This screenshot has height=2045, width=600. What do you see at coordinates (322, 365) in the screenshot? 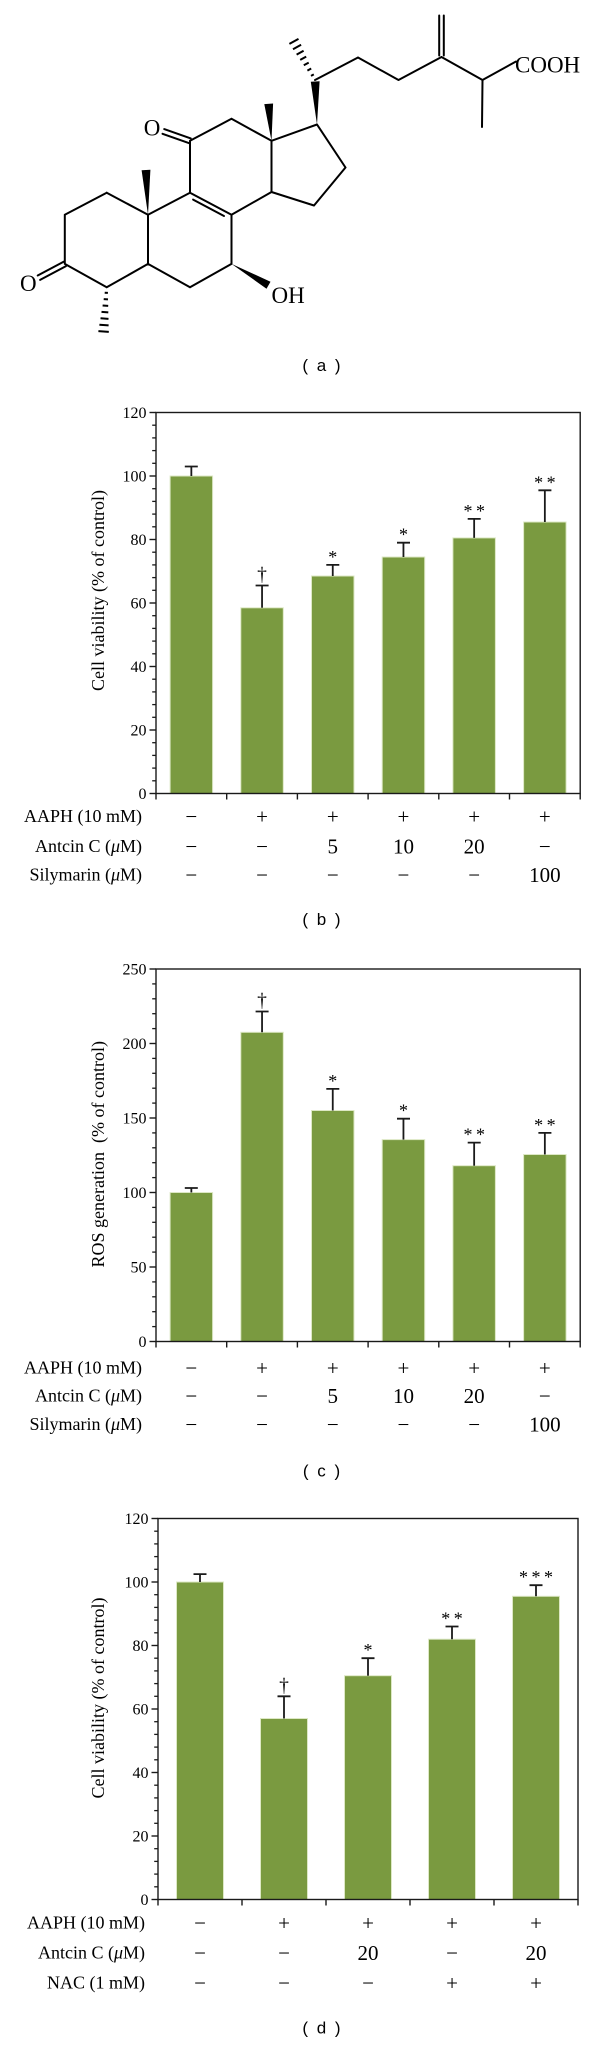
I see `panel-a-caption: ( a )` at bounding box center [322, 365].